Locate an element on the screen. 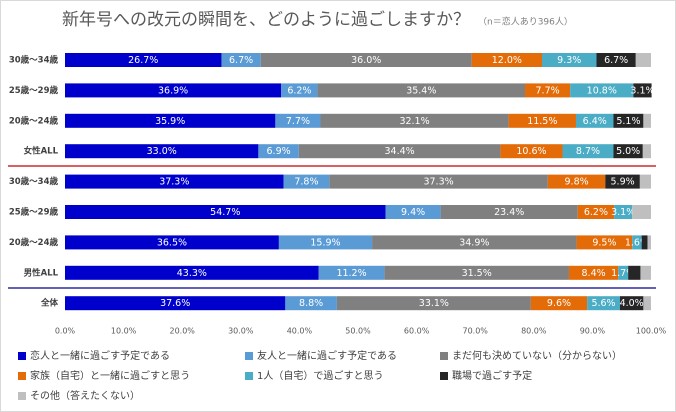 This screenshot has height=412, width=676. data-label: 1.6% is located at coordinates (637, 242).